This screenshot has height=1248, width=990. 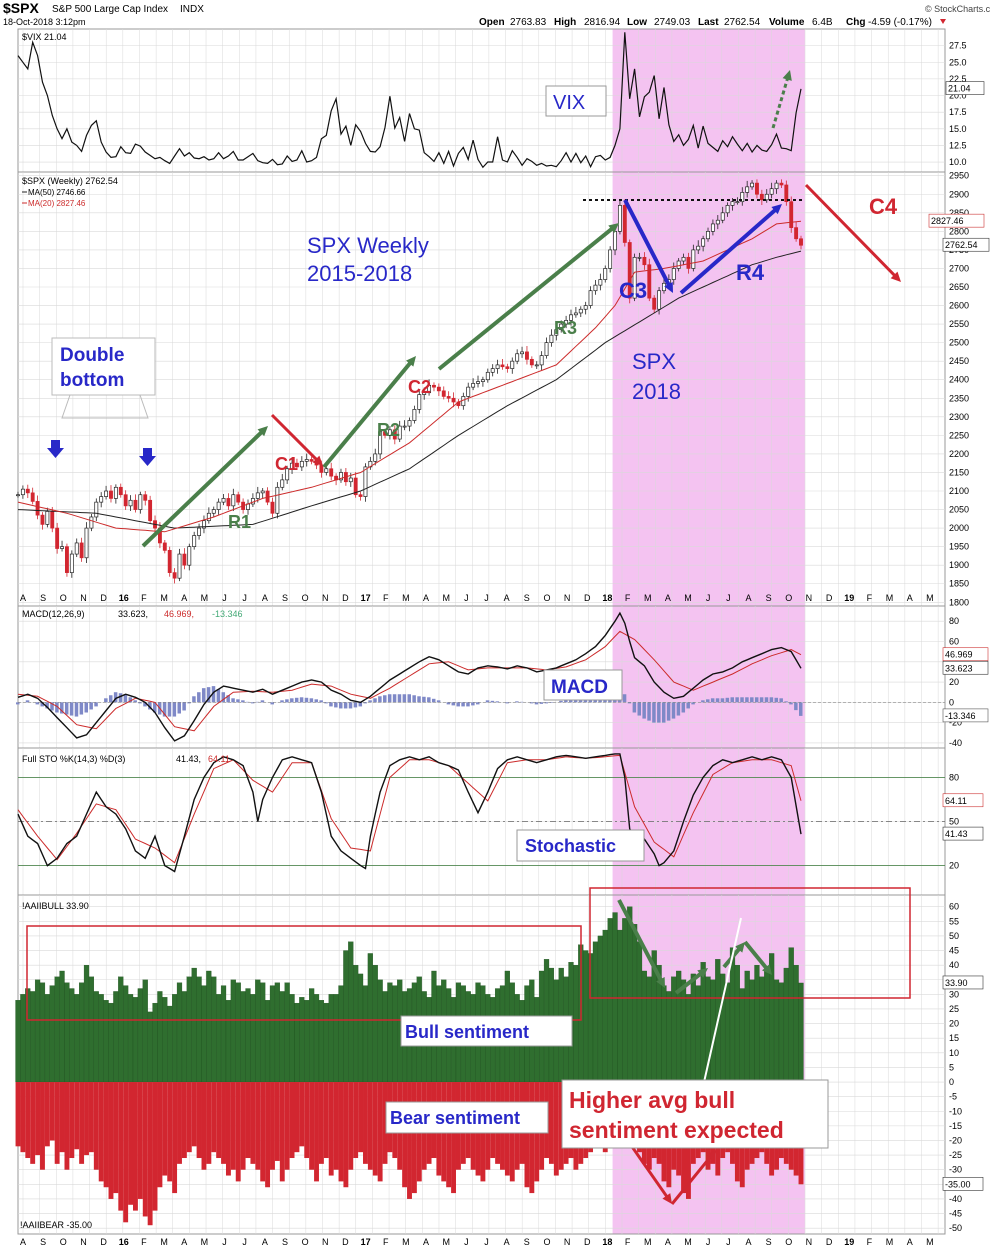 What do you see at coordinates (895, 276) in the screenshot?
I see `c4-arrow-head` at bounding box center [895, 276].